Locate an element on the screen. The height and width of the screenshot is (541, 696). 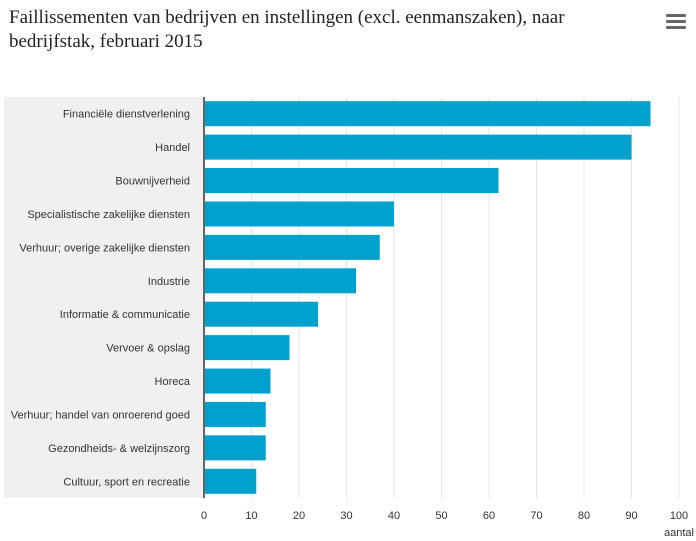
x-axis-title: aantal is located at coordinates (679, 533).